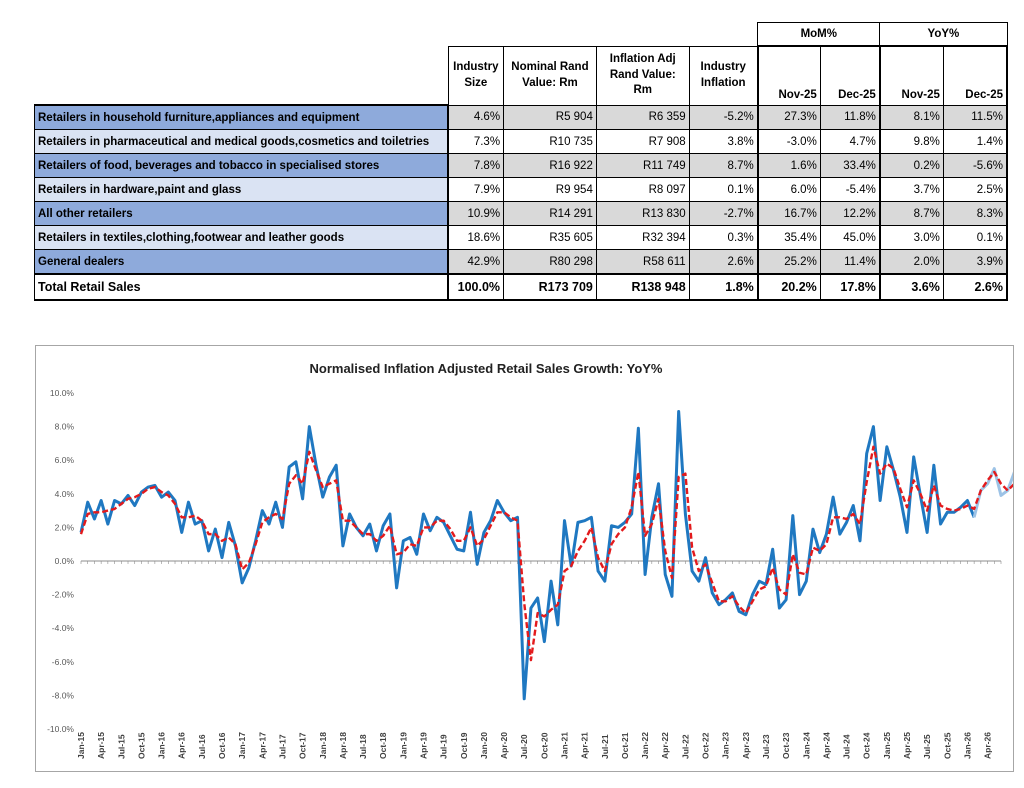 The height and width of the screenshot is (788, 1024). Describe the element at coordinates (65, 527) in the screenshot. I see `y-tick-label: 2.0%` at that location.